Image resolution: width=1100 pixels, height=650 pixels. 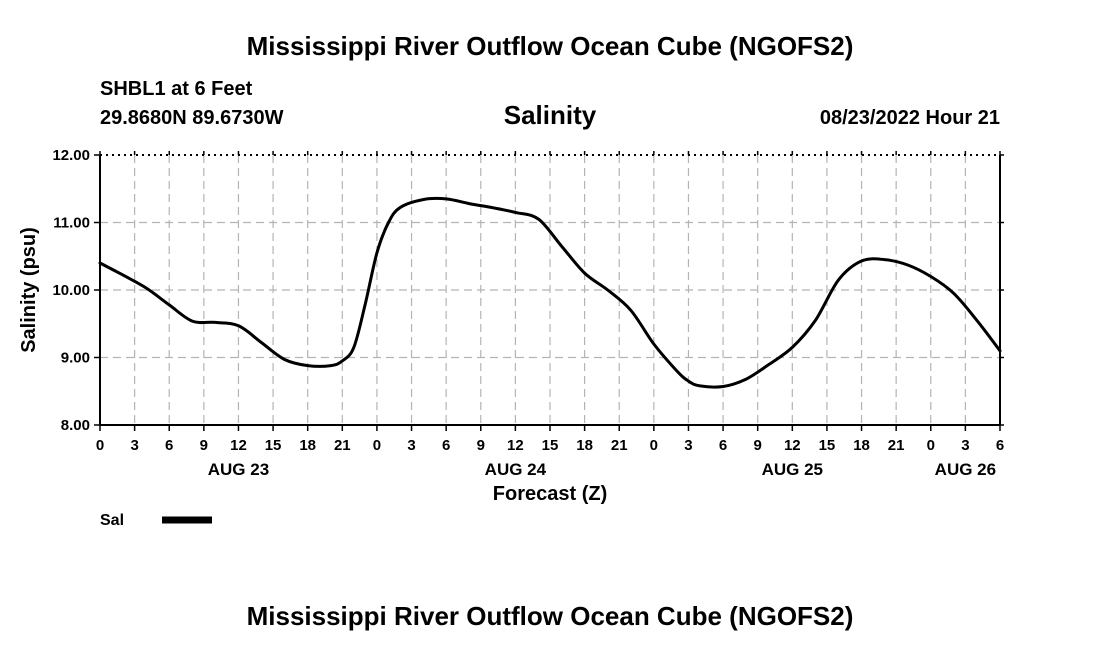 What do you see at coordinates (75, 358) in the screenshot?
I see `y-tick-label: 9.00` at bounding box center [75, 358].